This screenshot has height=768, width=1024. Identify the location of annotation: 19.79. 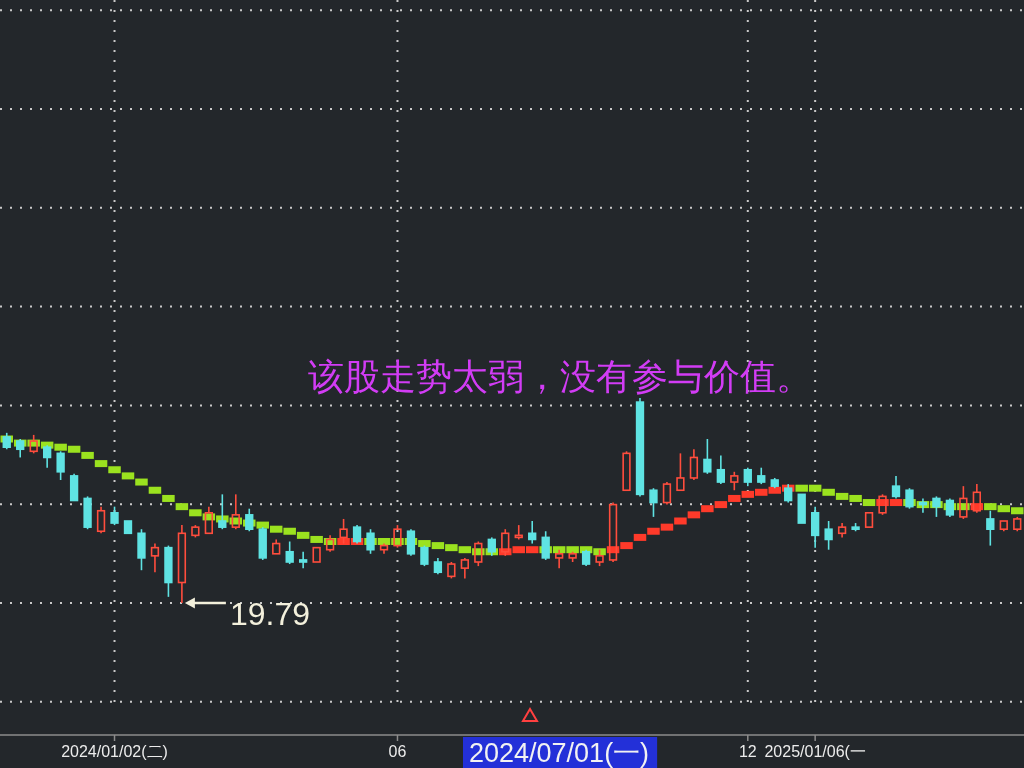
(269, 614).